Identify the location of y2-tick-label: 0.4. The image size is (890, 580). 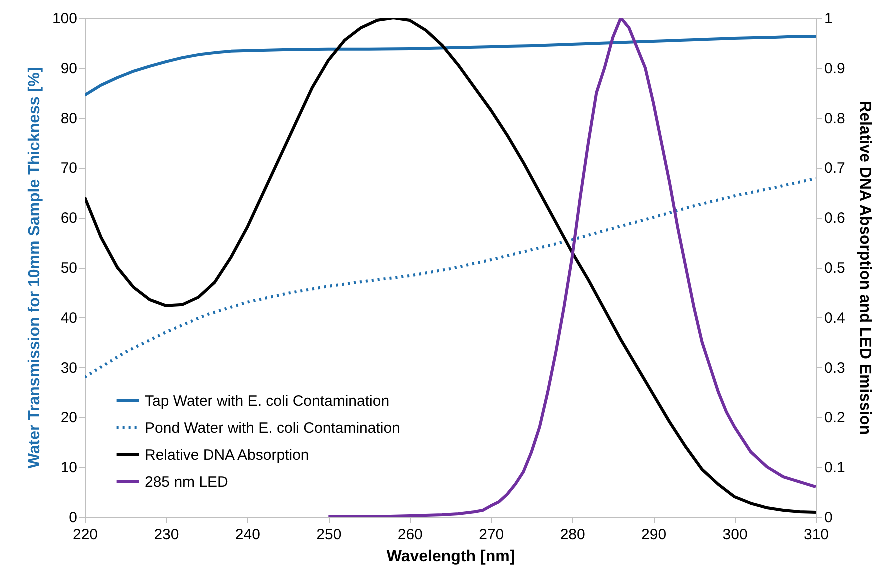
(835, 318).